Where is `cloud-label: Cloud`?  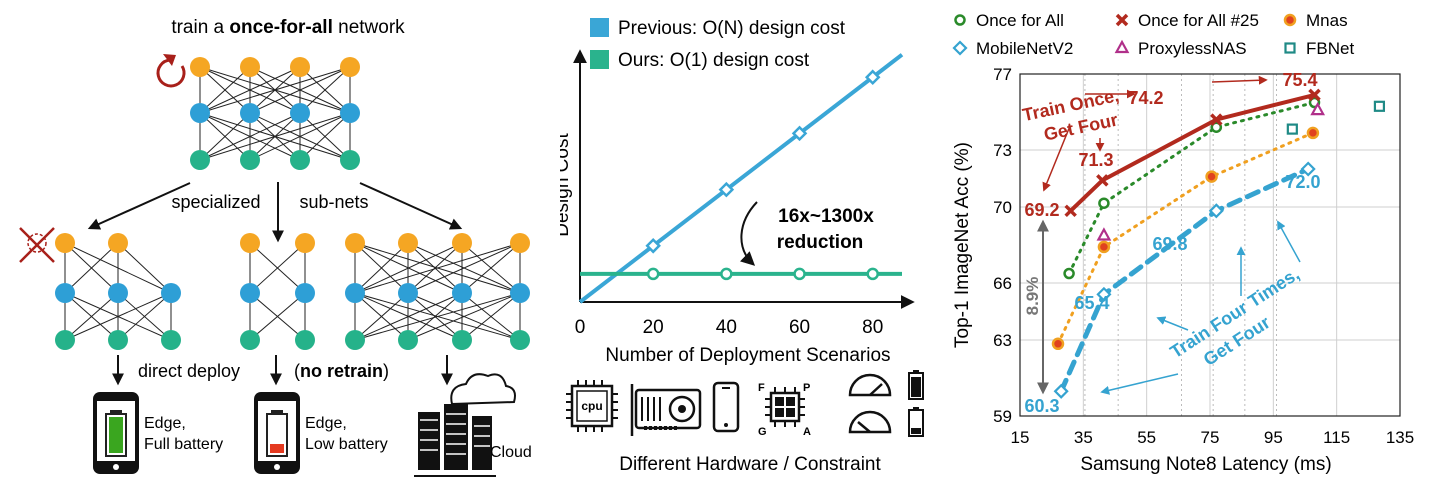
cloud-label: Cloud is located at coordinates (511, 452).